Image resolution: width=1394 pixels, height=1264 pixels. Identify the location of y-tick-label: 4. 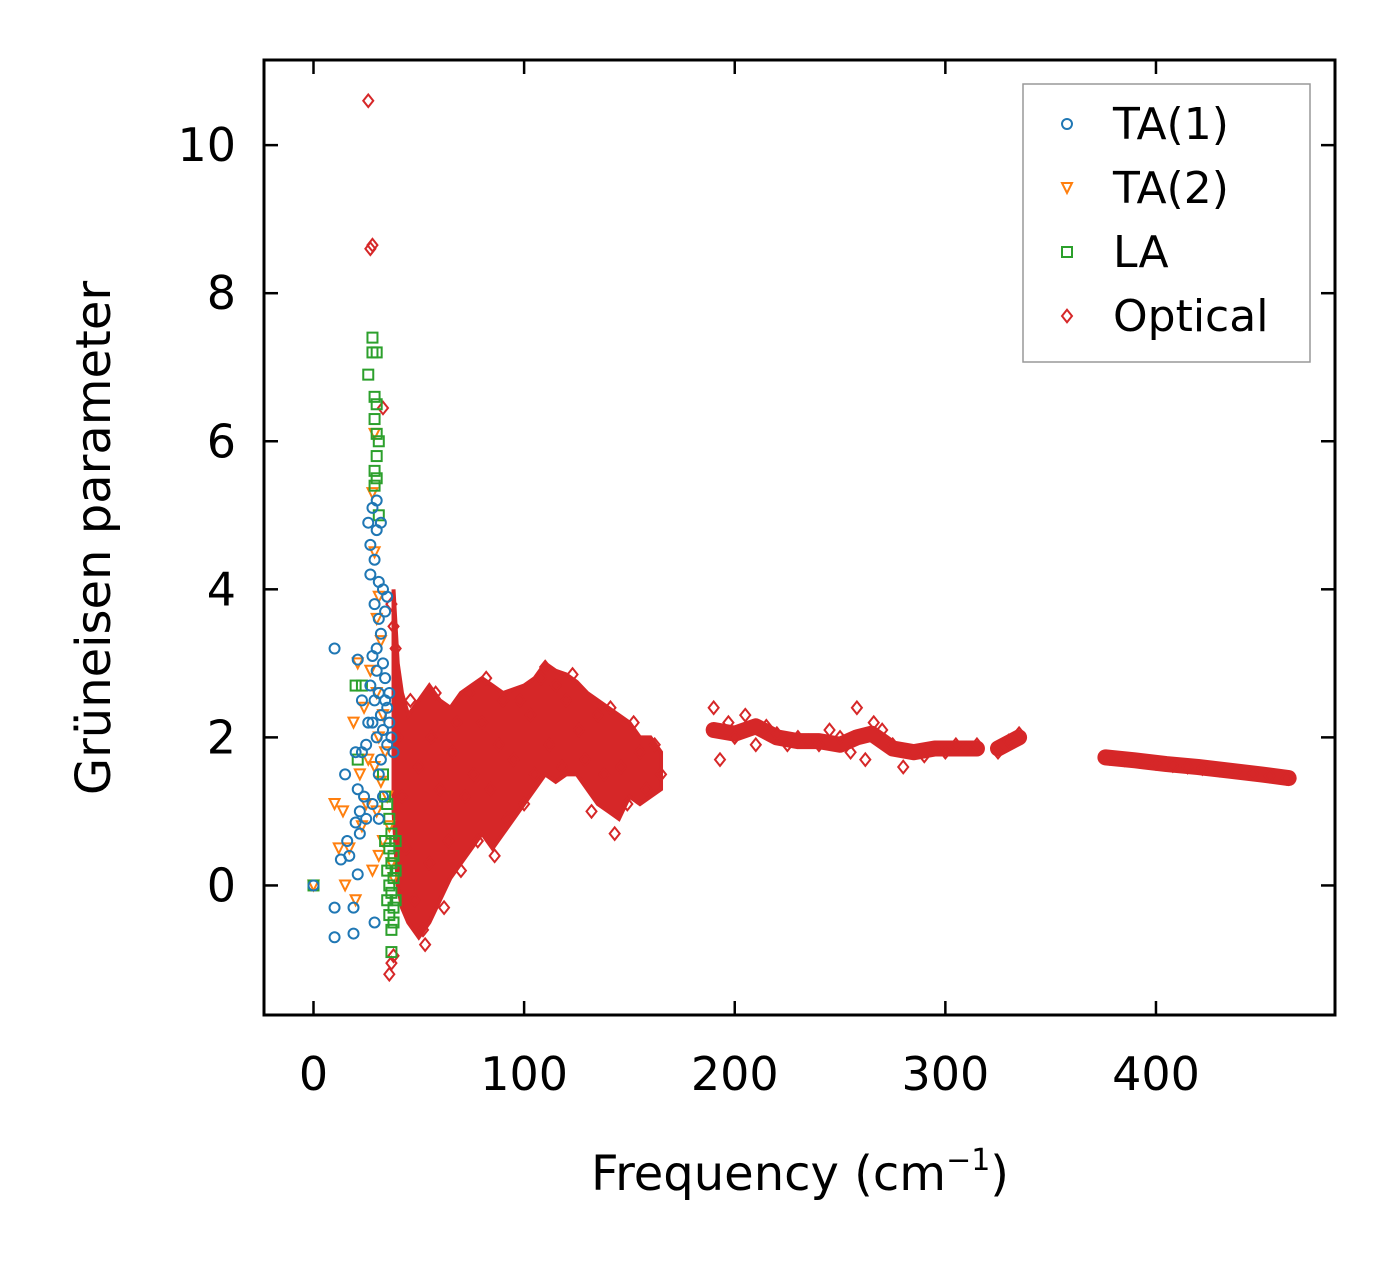
(221, 589).